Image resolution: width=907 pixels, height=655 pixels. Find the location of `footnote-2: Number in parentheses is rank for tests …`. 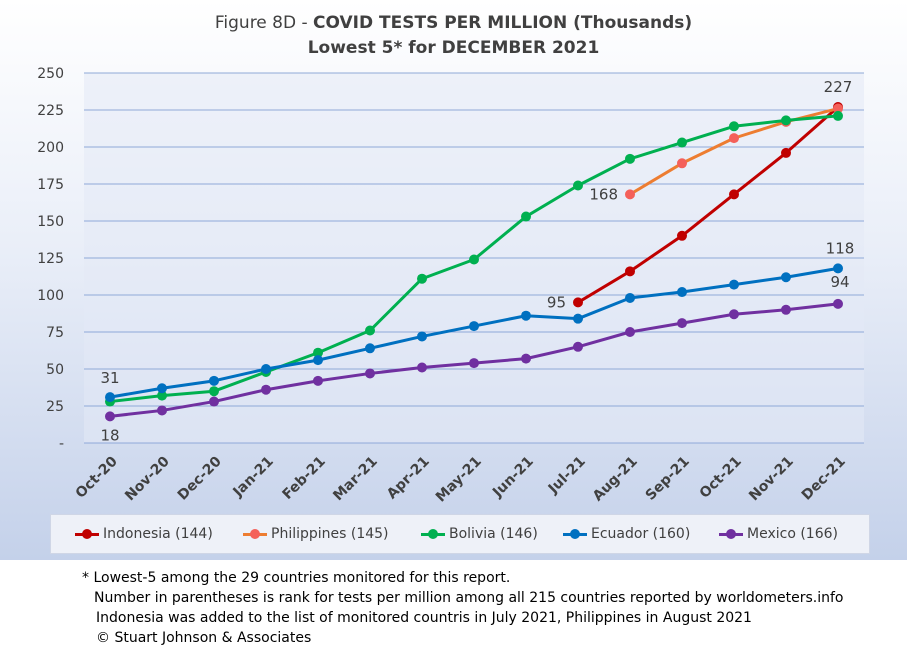

footnote-2: Number in parentheses is rank for tests … is located at coordinates (469, 598).